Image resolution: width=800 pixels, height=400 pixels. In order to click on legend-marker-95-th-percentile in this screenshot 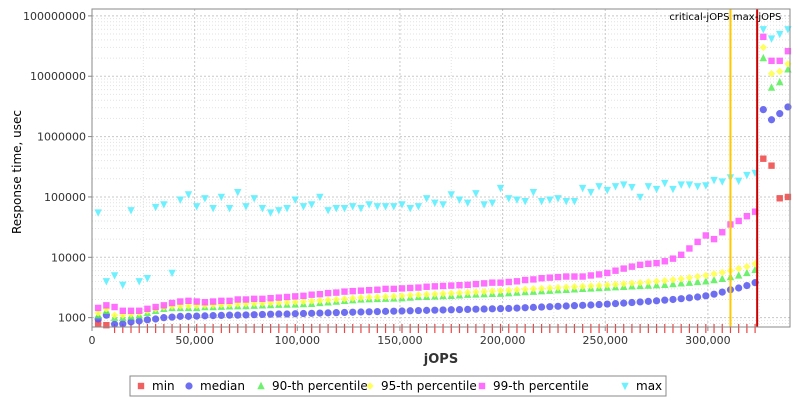, I will do `click(370, 386)`.